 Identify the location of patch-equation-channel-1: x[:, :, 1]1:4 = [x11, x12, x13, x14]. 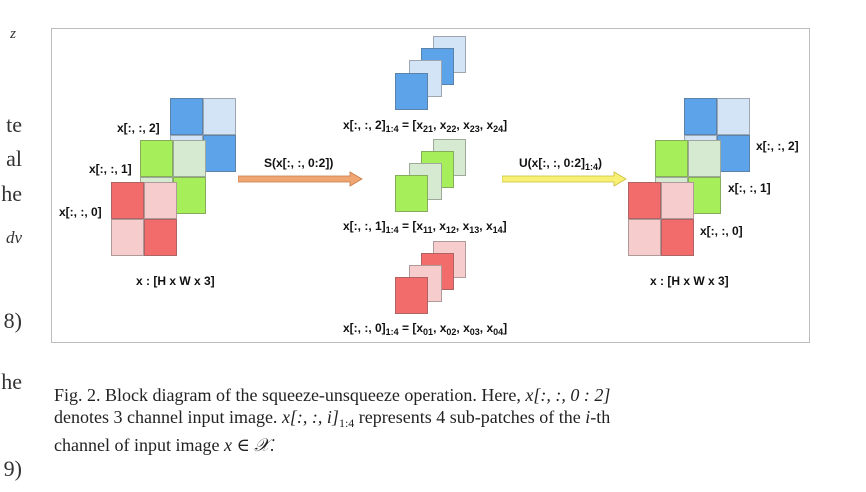
(425, 227).